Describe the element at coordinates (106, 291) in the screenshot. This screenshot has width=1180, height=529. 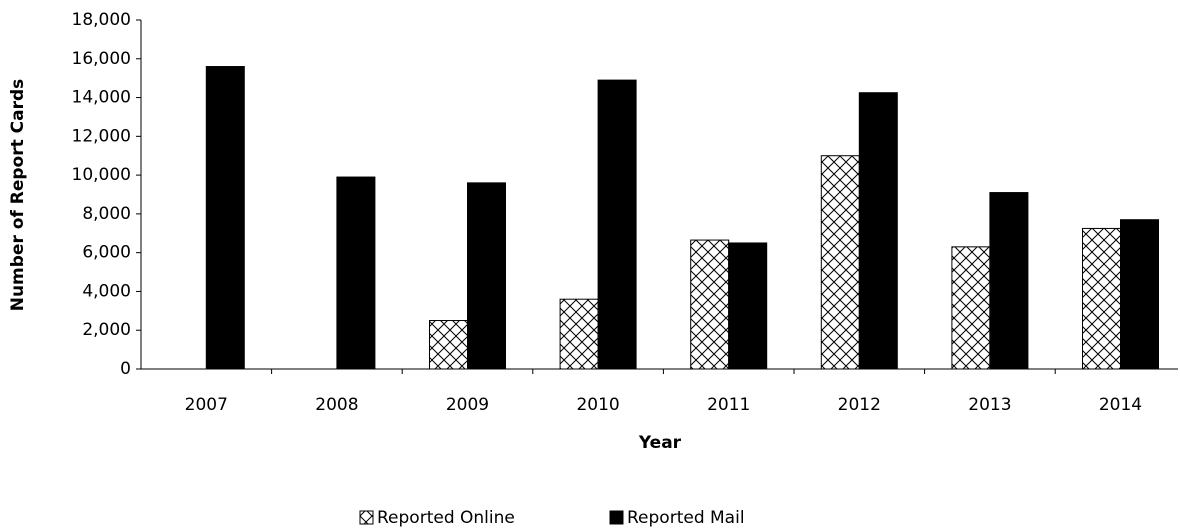
I see `y-tick-label: 4,000` at that location.